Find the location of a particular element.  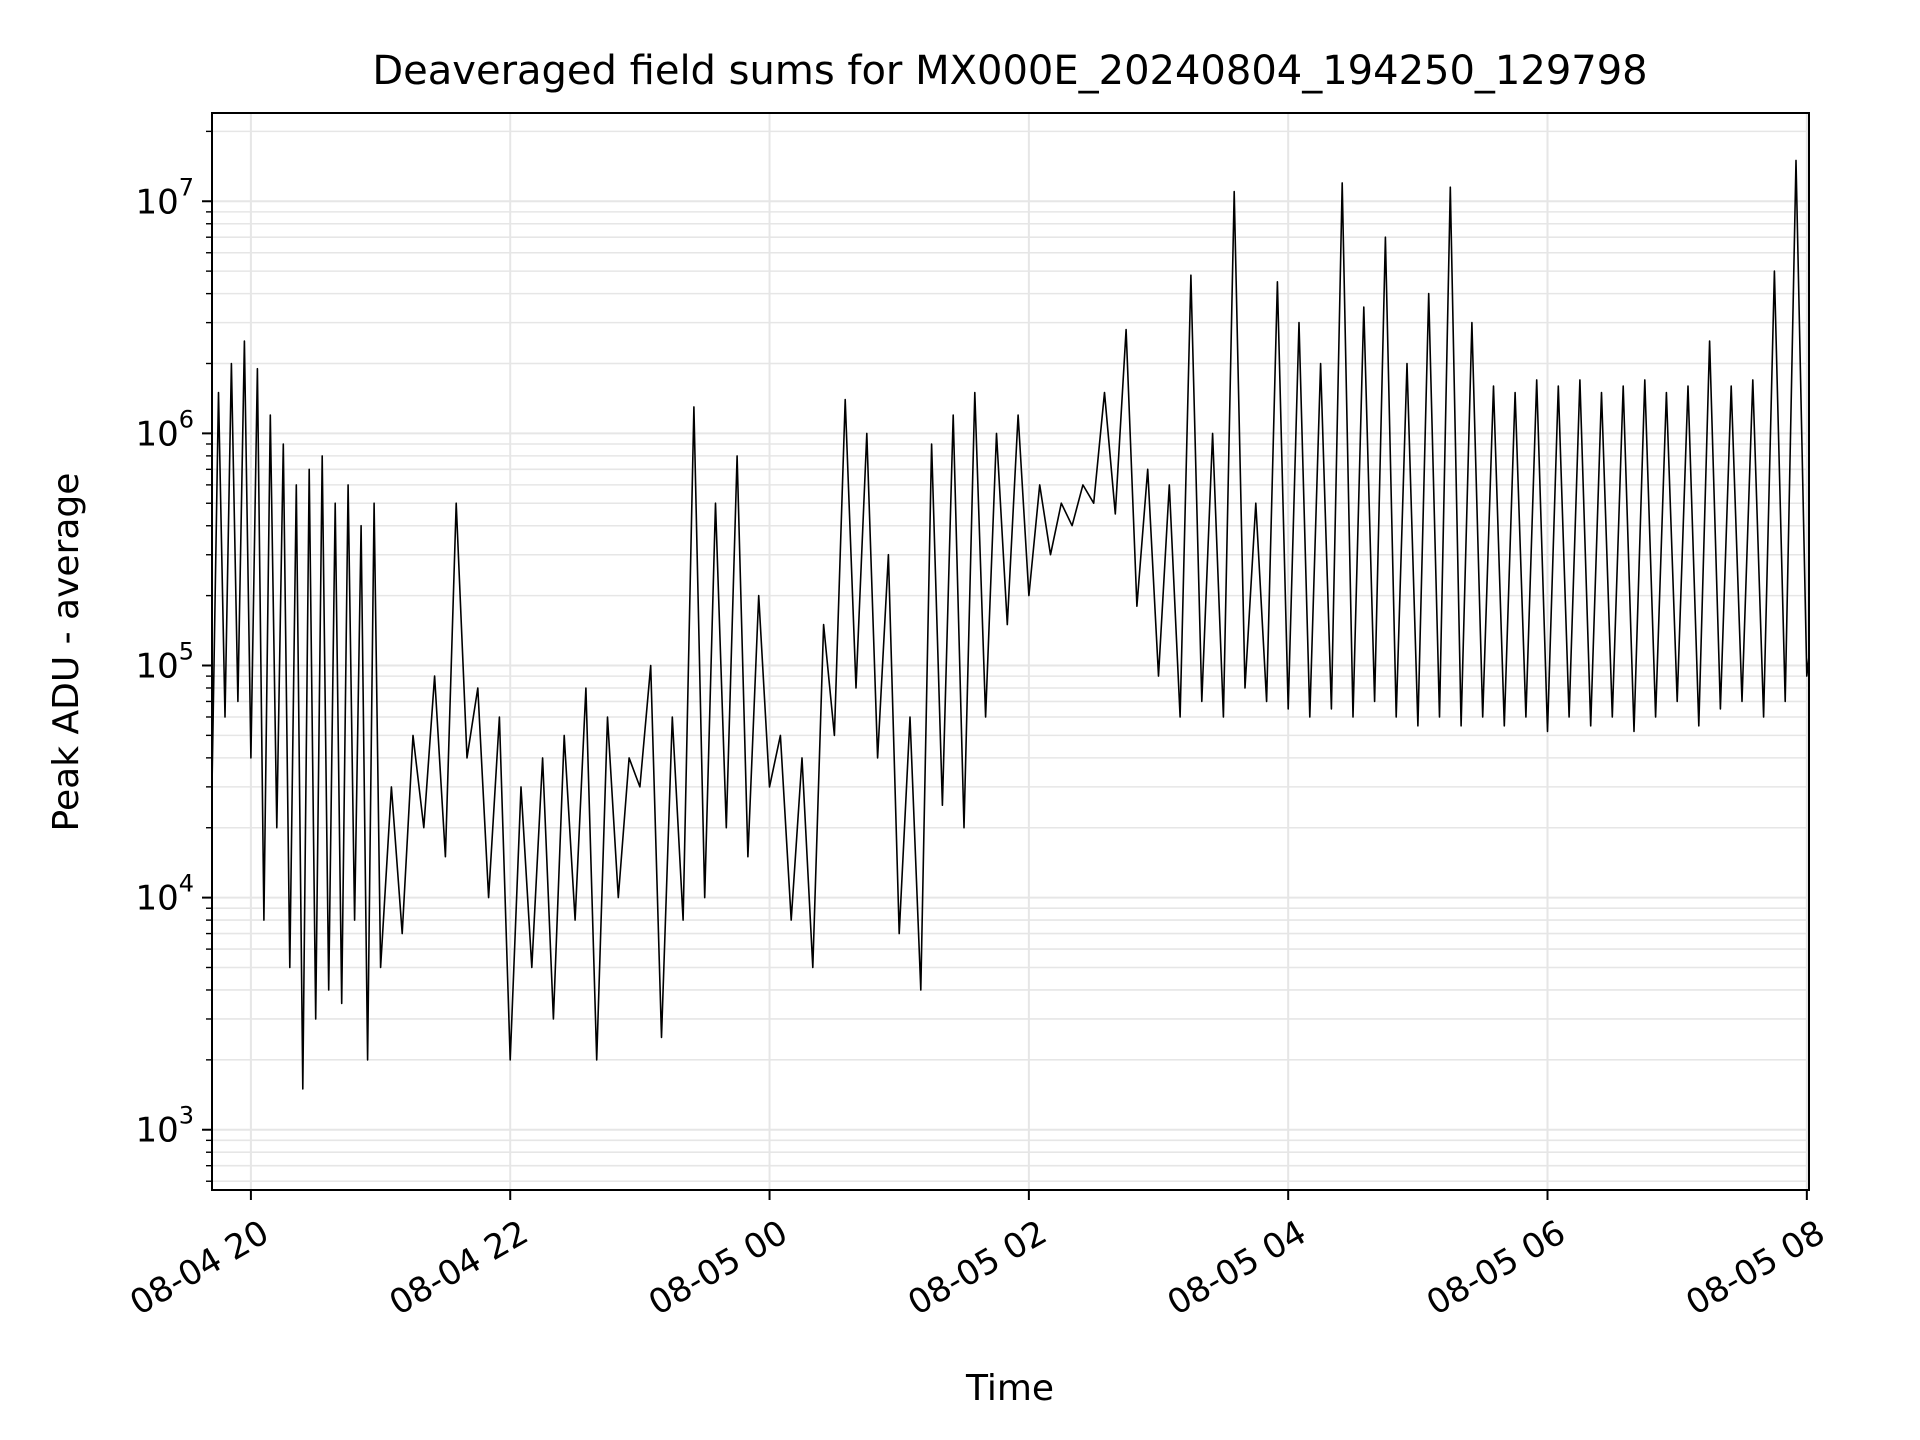

y-tick-layer: 10³ 10⁴ 10⁵ 10⁶ 10⁷ is located at coordinates (173, 656).